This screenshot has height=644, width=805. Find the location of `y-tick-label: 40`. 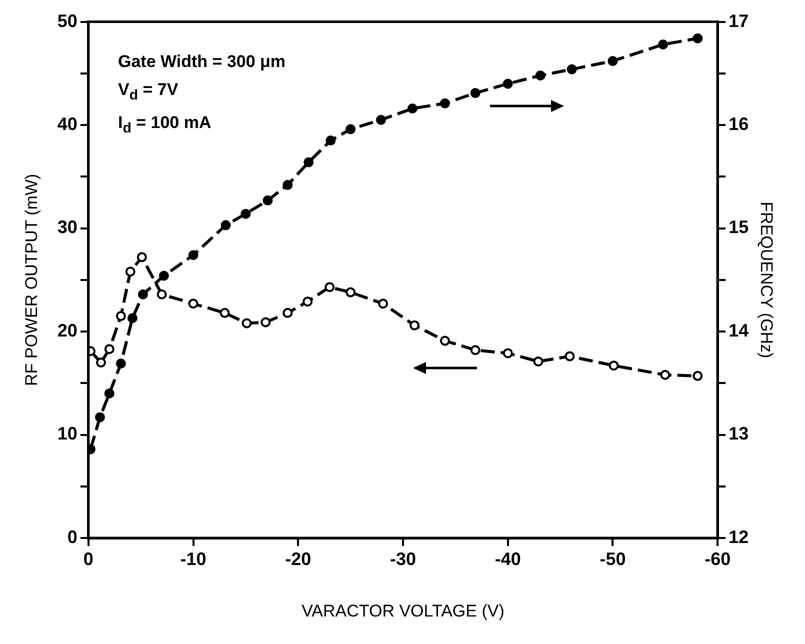

y-tick-label: 40 is located at coordinates (67, 124).